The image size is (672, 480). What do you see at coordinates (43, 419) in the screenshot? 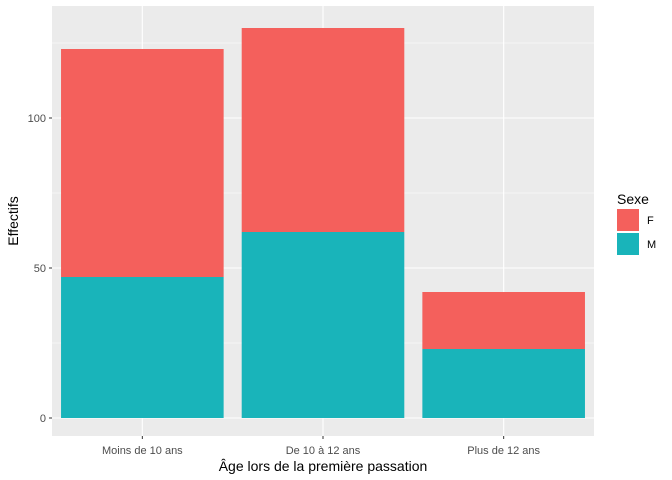
I see `y-tick-label: 0` at bounding box center [43, 419].